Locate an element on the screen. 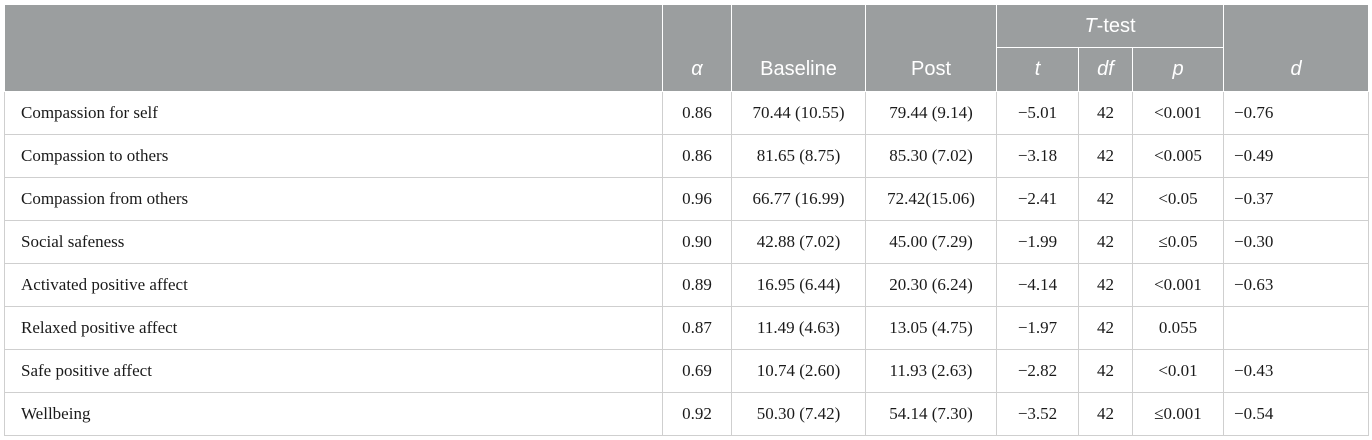 This screenshot has width=1372, height=440. header-t: t is located at coordinates (1037, 69).